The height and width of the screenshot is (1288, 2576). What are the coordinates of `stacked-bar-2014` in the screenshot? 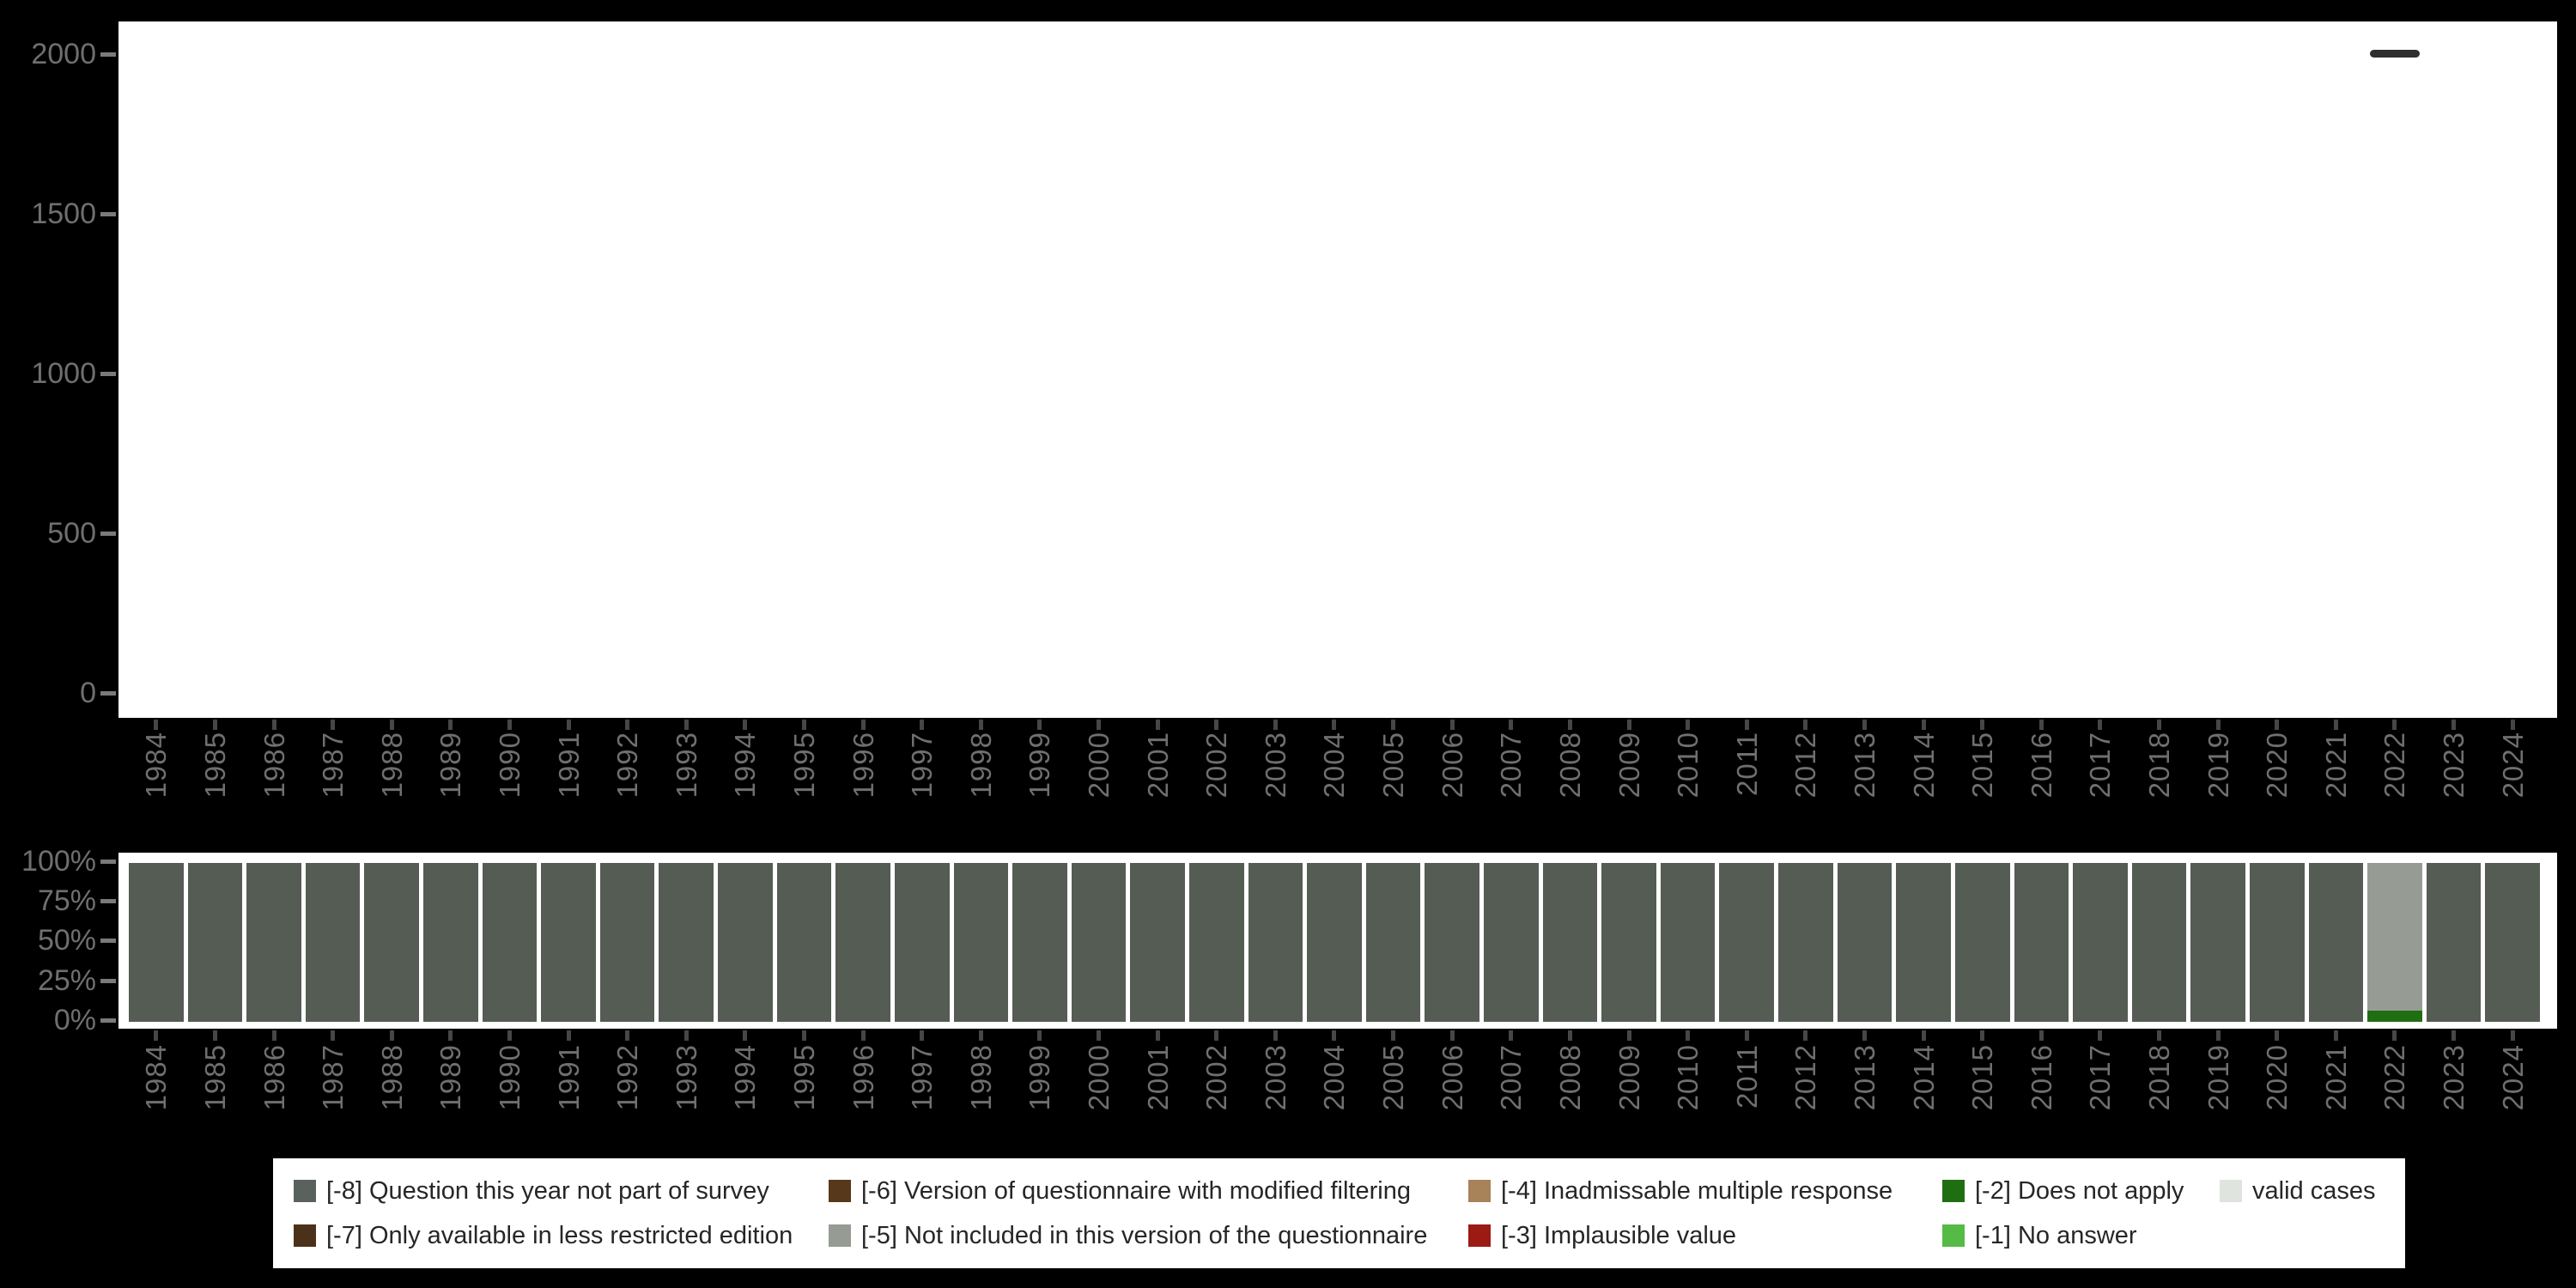 It's located at (1923, 943).